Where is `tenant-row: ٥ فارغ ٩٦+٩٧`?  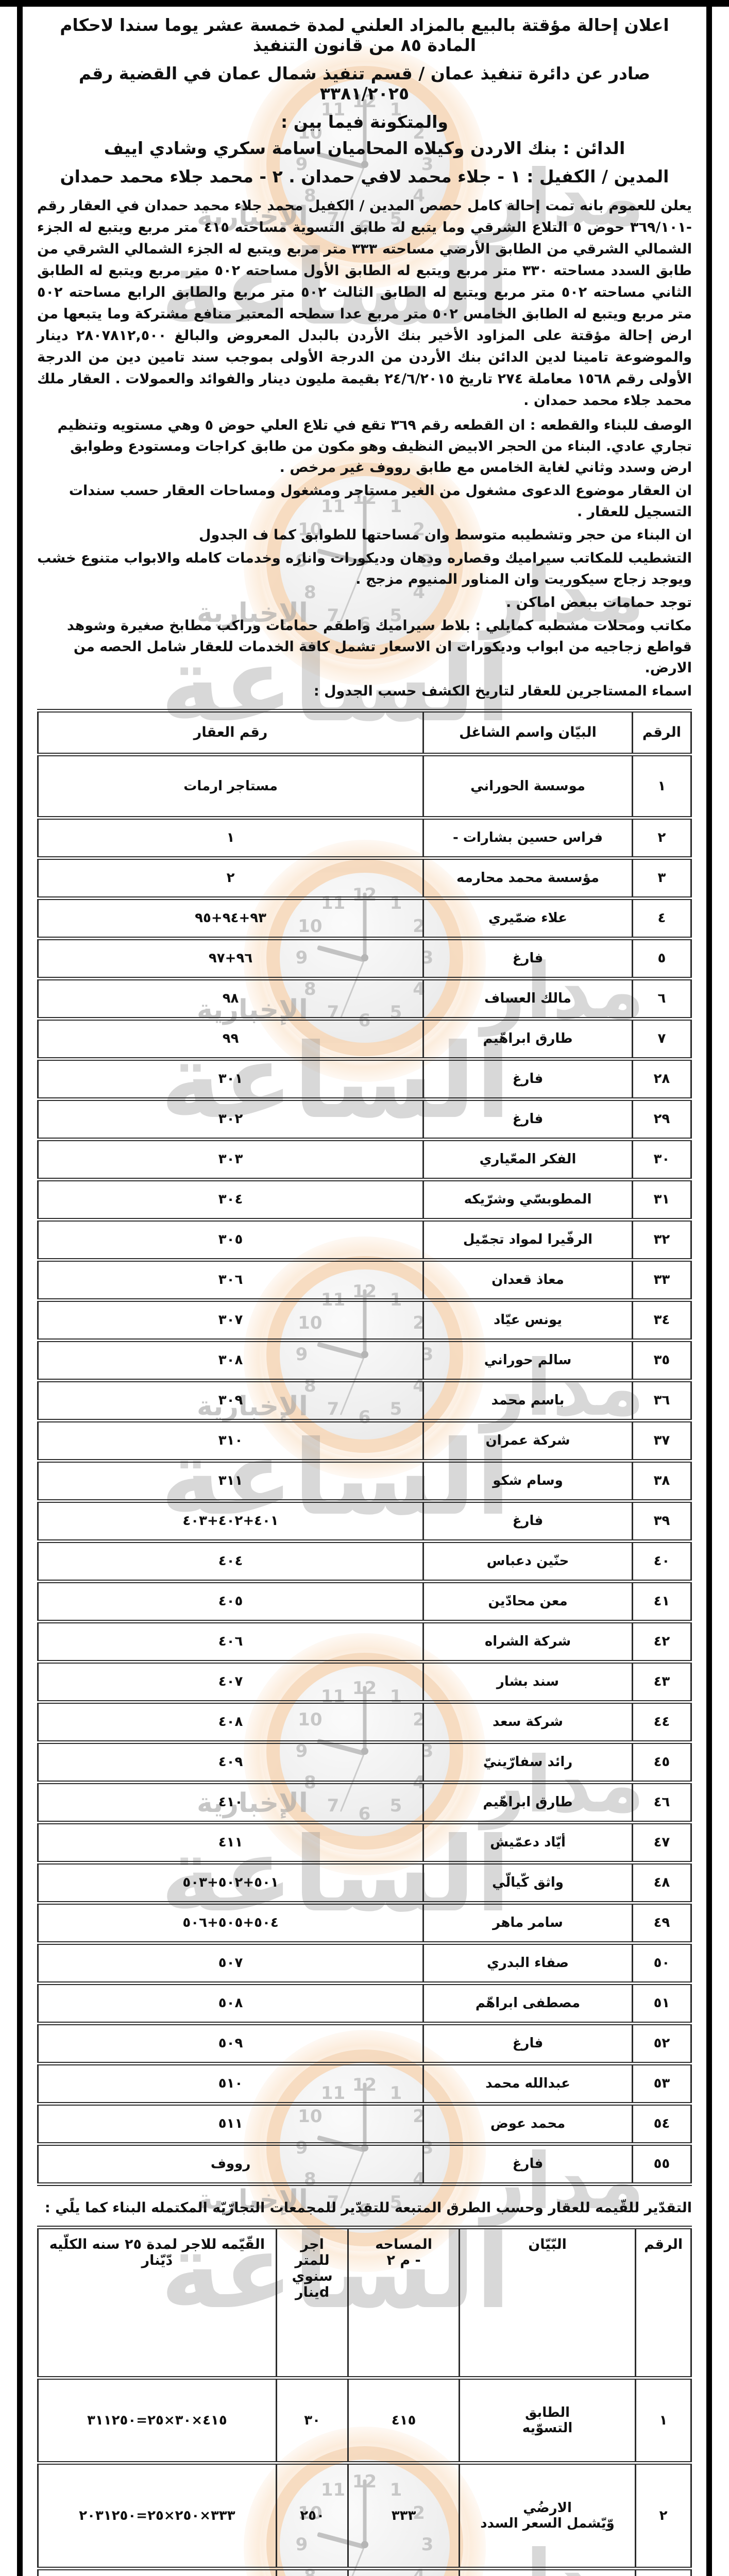
tenant-row: ٥ فارغ ٩٦+٩٧ is located at coordinates (365, 958).